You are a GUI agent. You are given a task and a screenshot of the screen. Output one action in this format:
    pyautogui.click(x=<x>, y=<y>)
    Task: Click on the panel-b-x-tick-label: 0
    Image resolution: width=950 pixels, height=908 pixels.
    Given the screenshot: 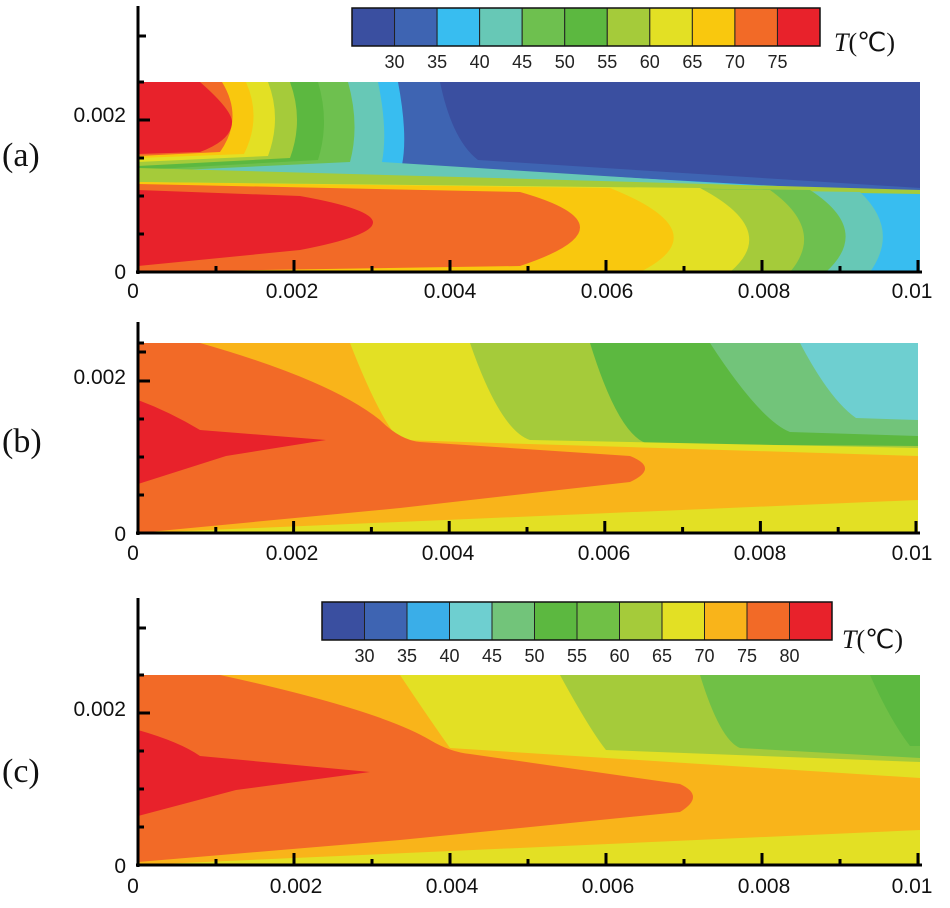 What is the action you would take?
    pyautogui.click(x=133, y=553)
    